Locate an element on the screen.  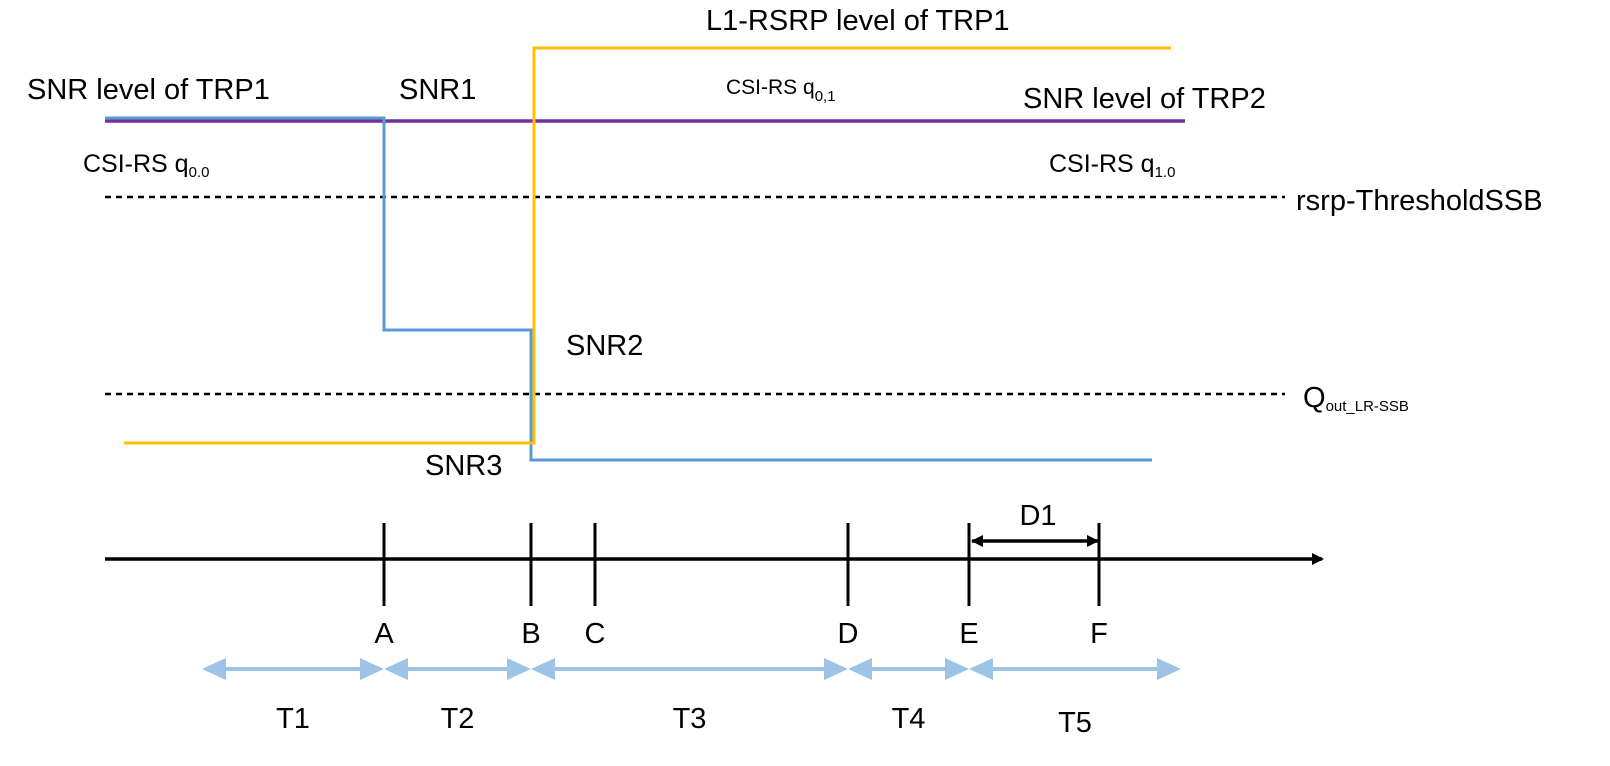
period-label-t5: T5 is located at coordinates (1075, 723).